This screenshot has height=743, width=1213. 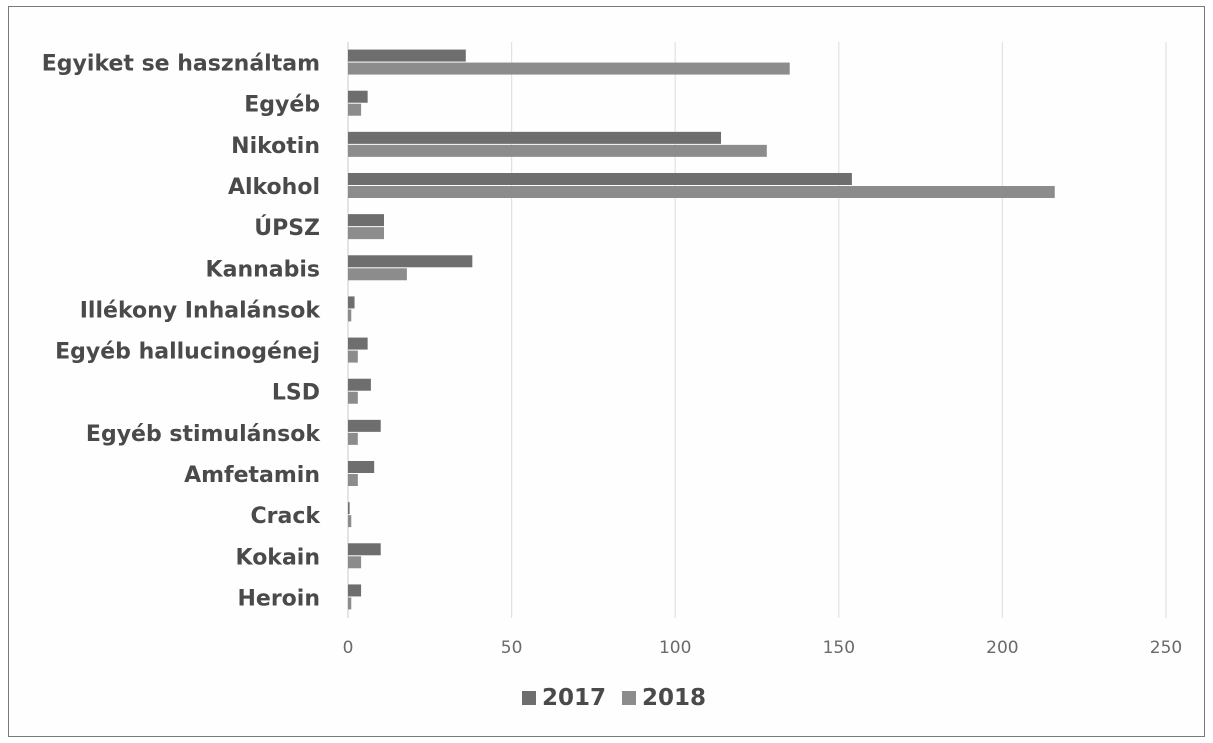 What do you see at coordinates (574, 698) in the screenshot?
I see `legend-label-2017: 2017` at bounding box center [574, 698].